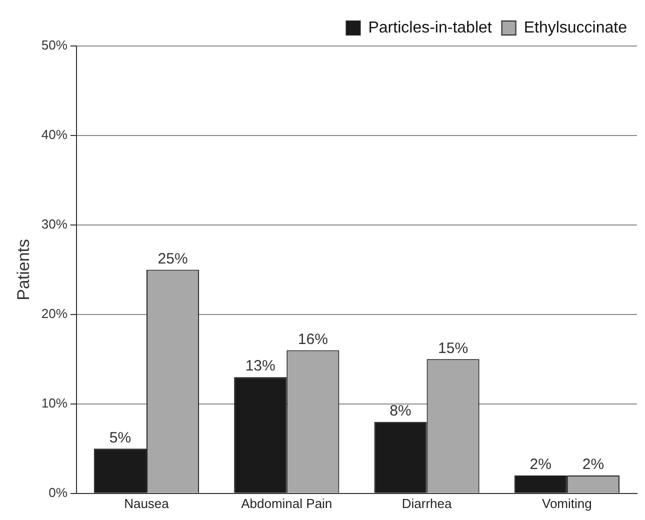  Describe the element at coordinates (54, 224) in the screenshot. I see `y-tick-label: 30%` at that location.